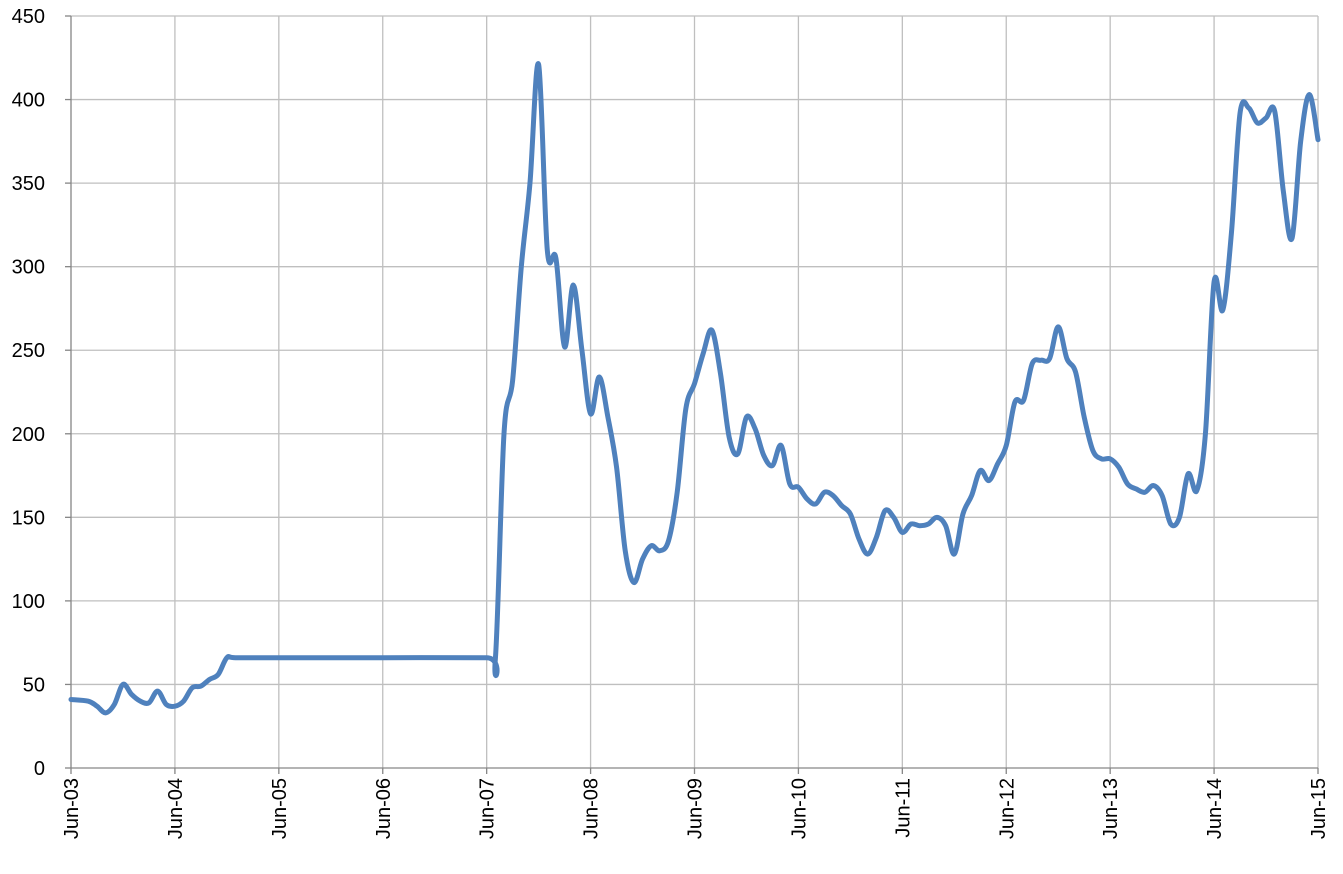 The height and width of the screenshot is (874, 1343). What do you see at coordinates (34, 685) in the screenshot?
I see `y-tick-label: 50` at bounding box center [34, 685].